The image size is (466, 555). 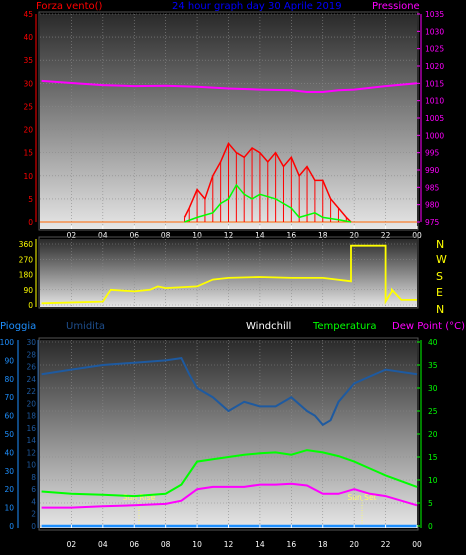 I want to click on y-tick-label-pressure: 1010, so click(x=434, y=101).